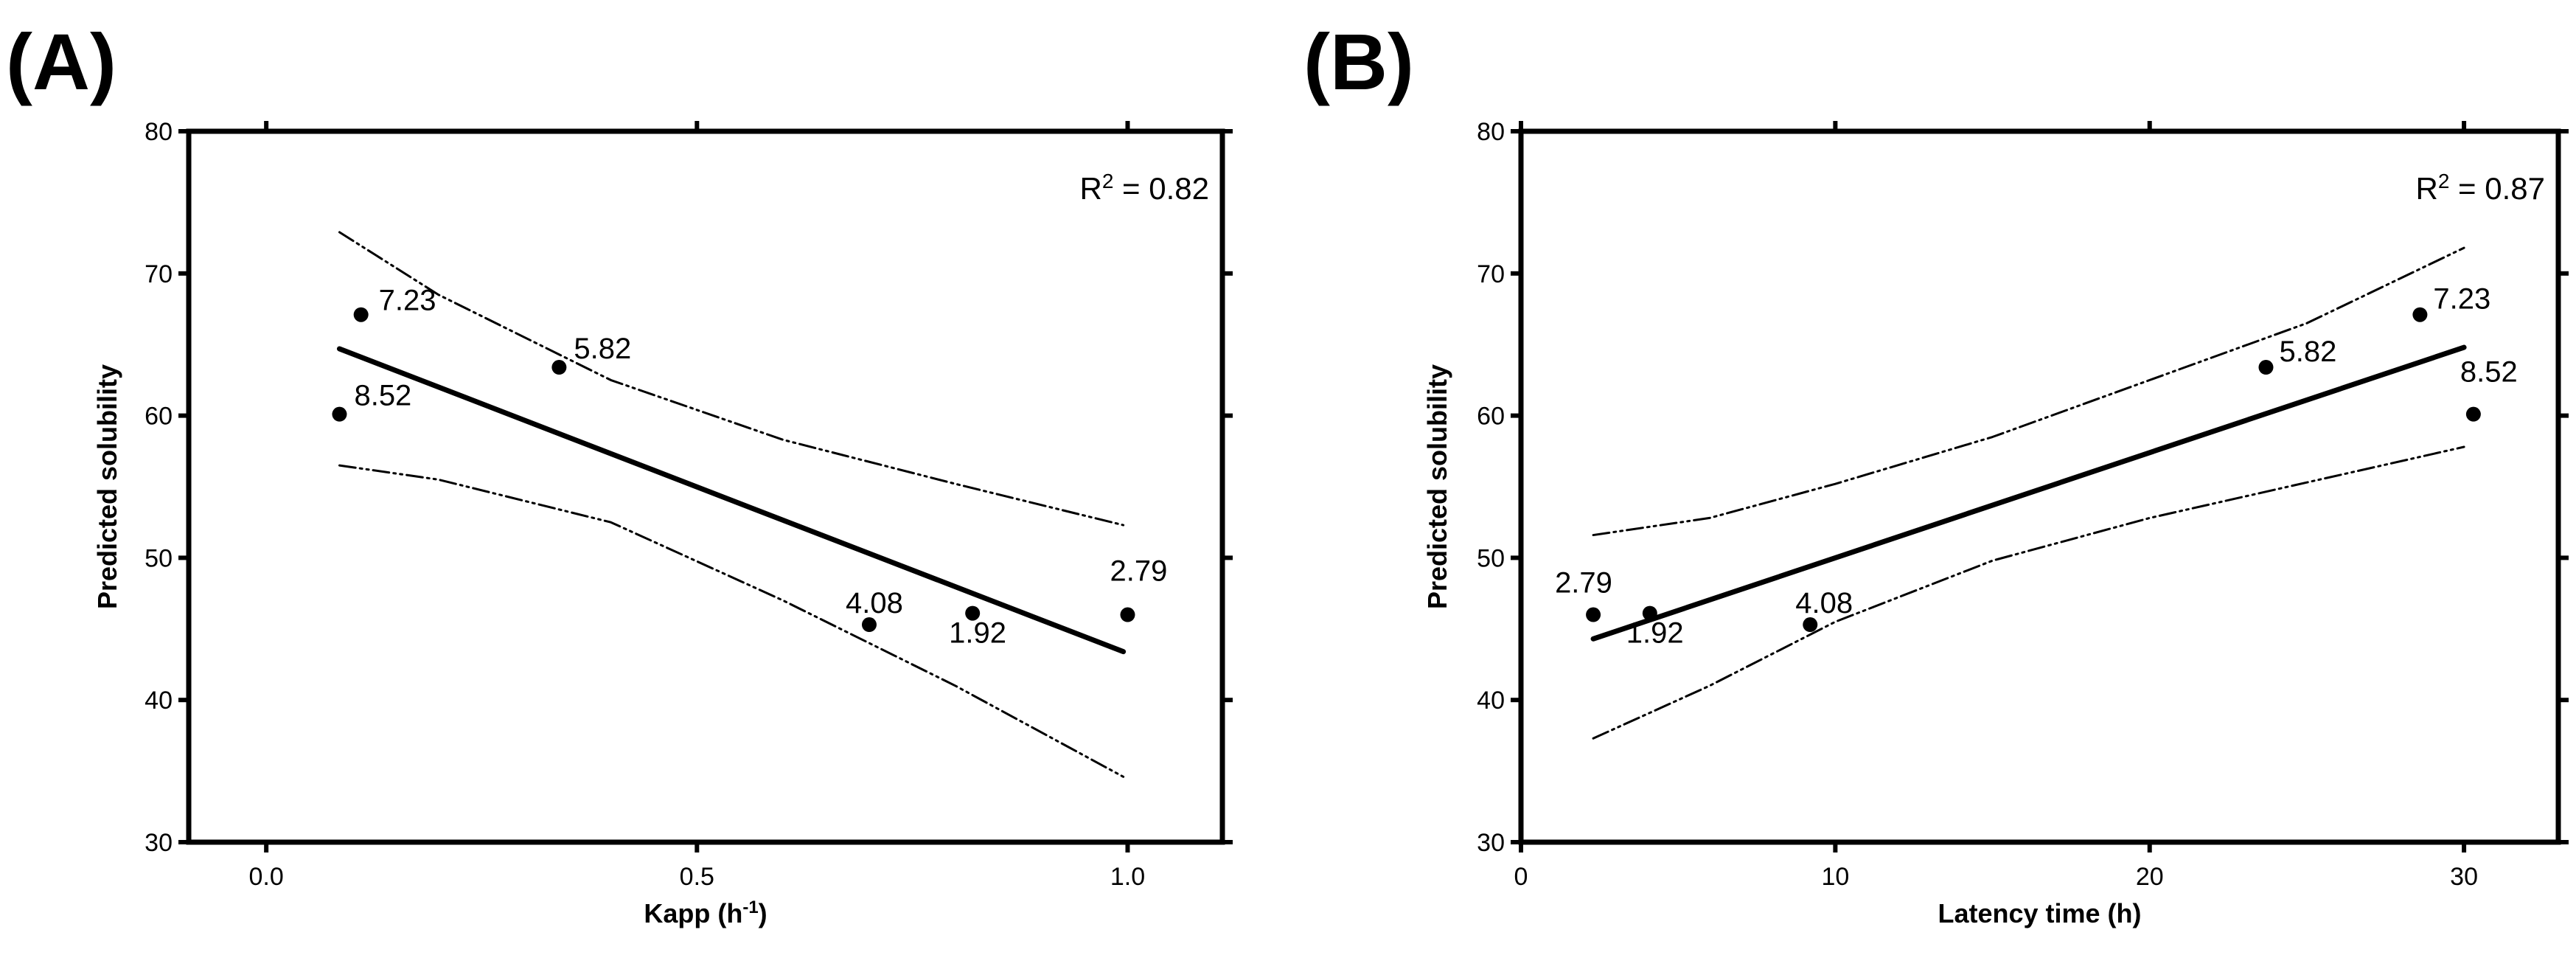  Describe the element at coordinates (266, 877) in the screenshot. I see `x-tick-label: 0.0` at that location.